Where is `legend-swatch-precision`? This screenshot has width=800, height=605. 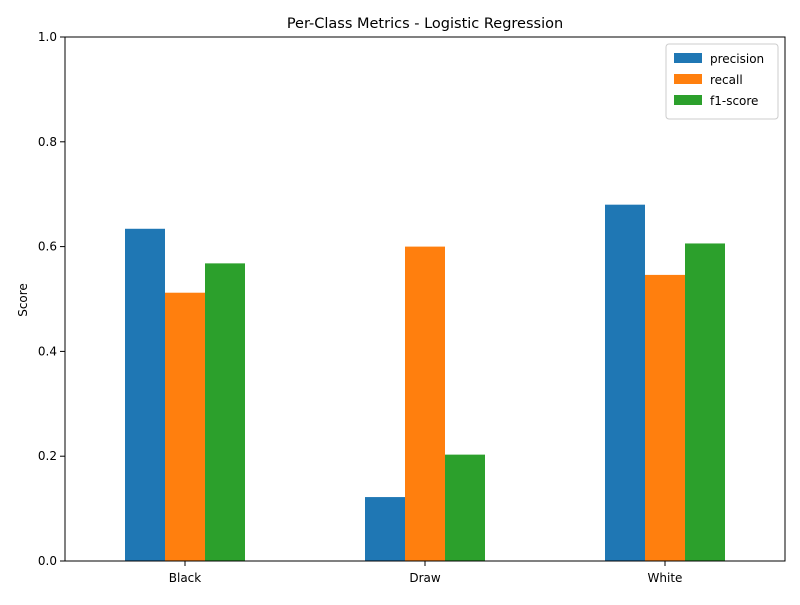
legend-swatch-precision is located at coordinates (688, 58).